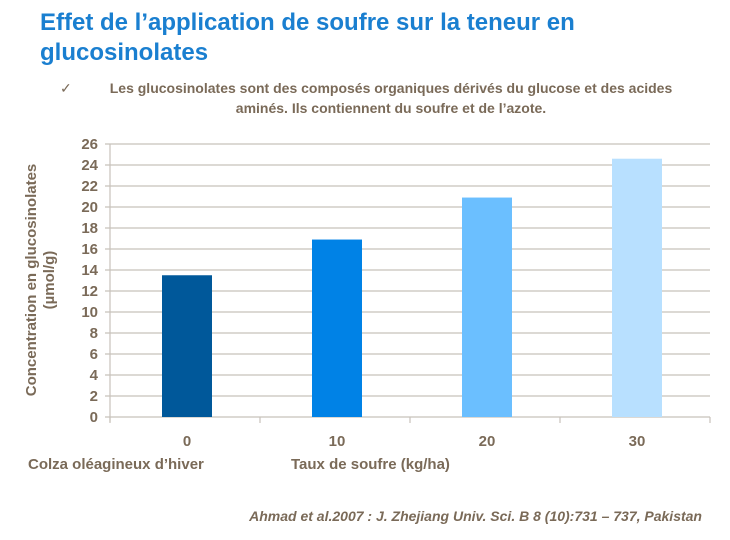  What do you see at coordinates (187, 441) in the screenshot?
I see `x-tick-label: 0` at bounding box center [187, 441].